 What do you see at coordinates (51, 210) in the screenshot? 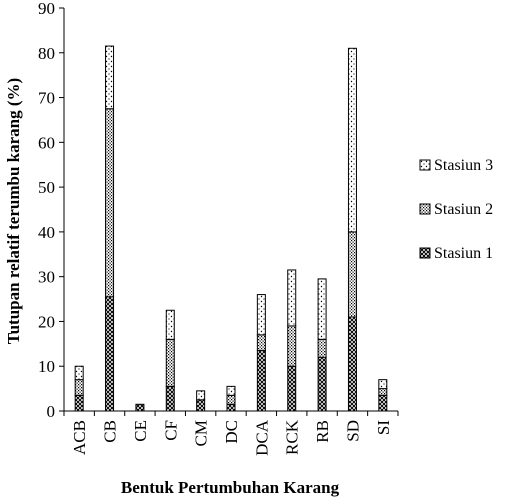
I see `y-axis-ticks: 0 10 20 30 40 50 60 70 80 90` at bounding box center [51, 210].